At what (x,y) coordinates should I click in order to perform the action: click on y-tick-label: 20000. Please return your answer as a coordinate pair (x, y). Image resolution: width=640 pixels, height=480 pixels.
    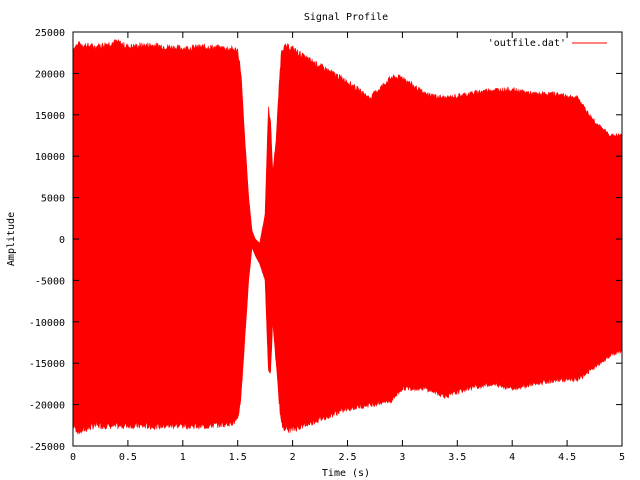
    Looking at the image, I should click on (50, 74).